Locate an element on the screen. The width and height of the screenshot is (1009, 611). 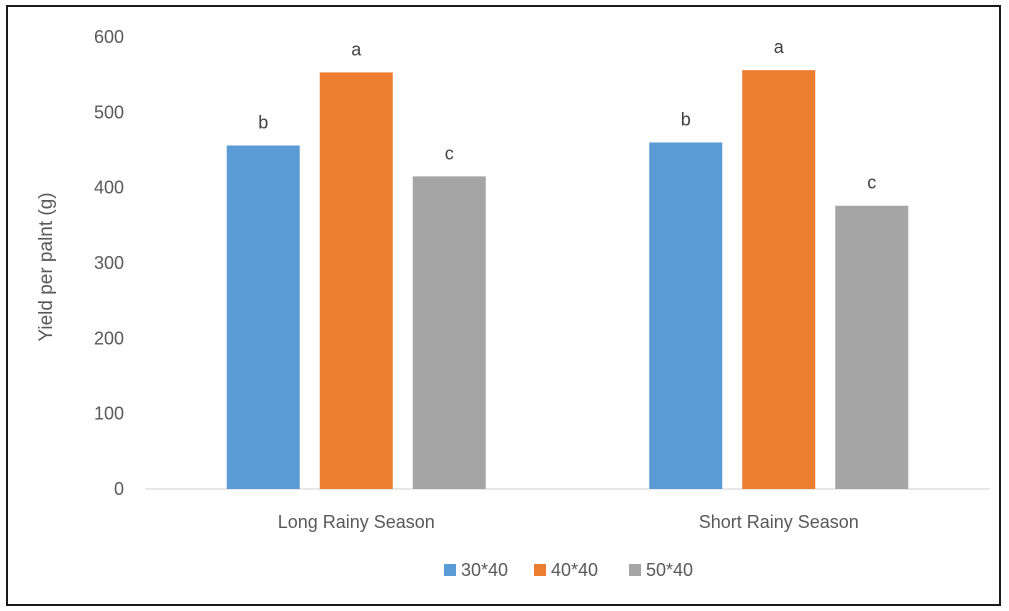
category-label: Short Rainy Season is located at coordinates (779, 522).